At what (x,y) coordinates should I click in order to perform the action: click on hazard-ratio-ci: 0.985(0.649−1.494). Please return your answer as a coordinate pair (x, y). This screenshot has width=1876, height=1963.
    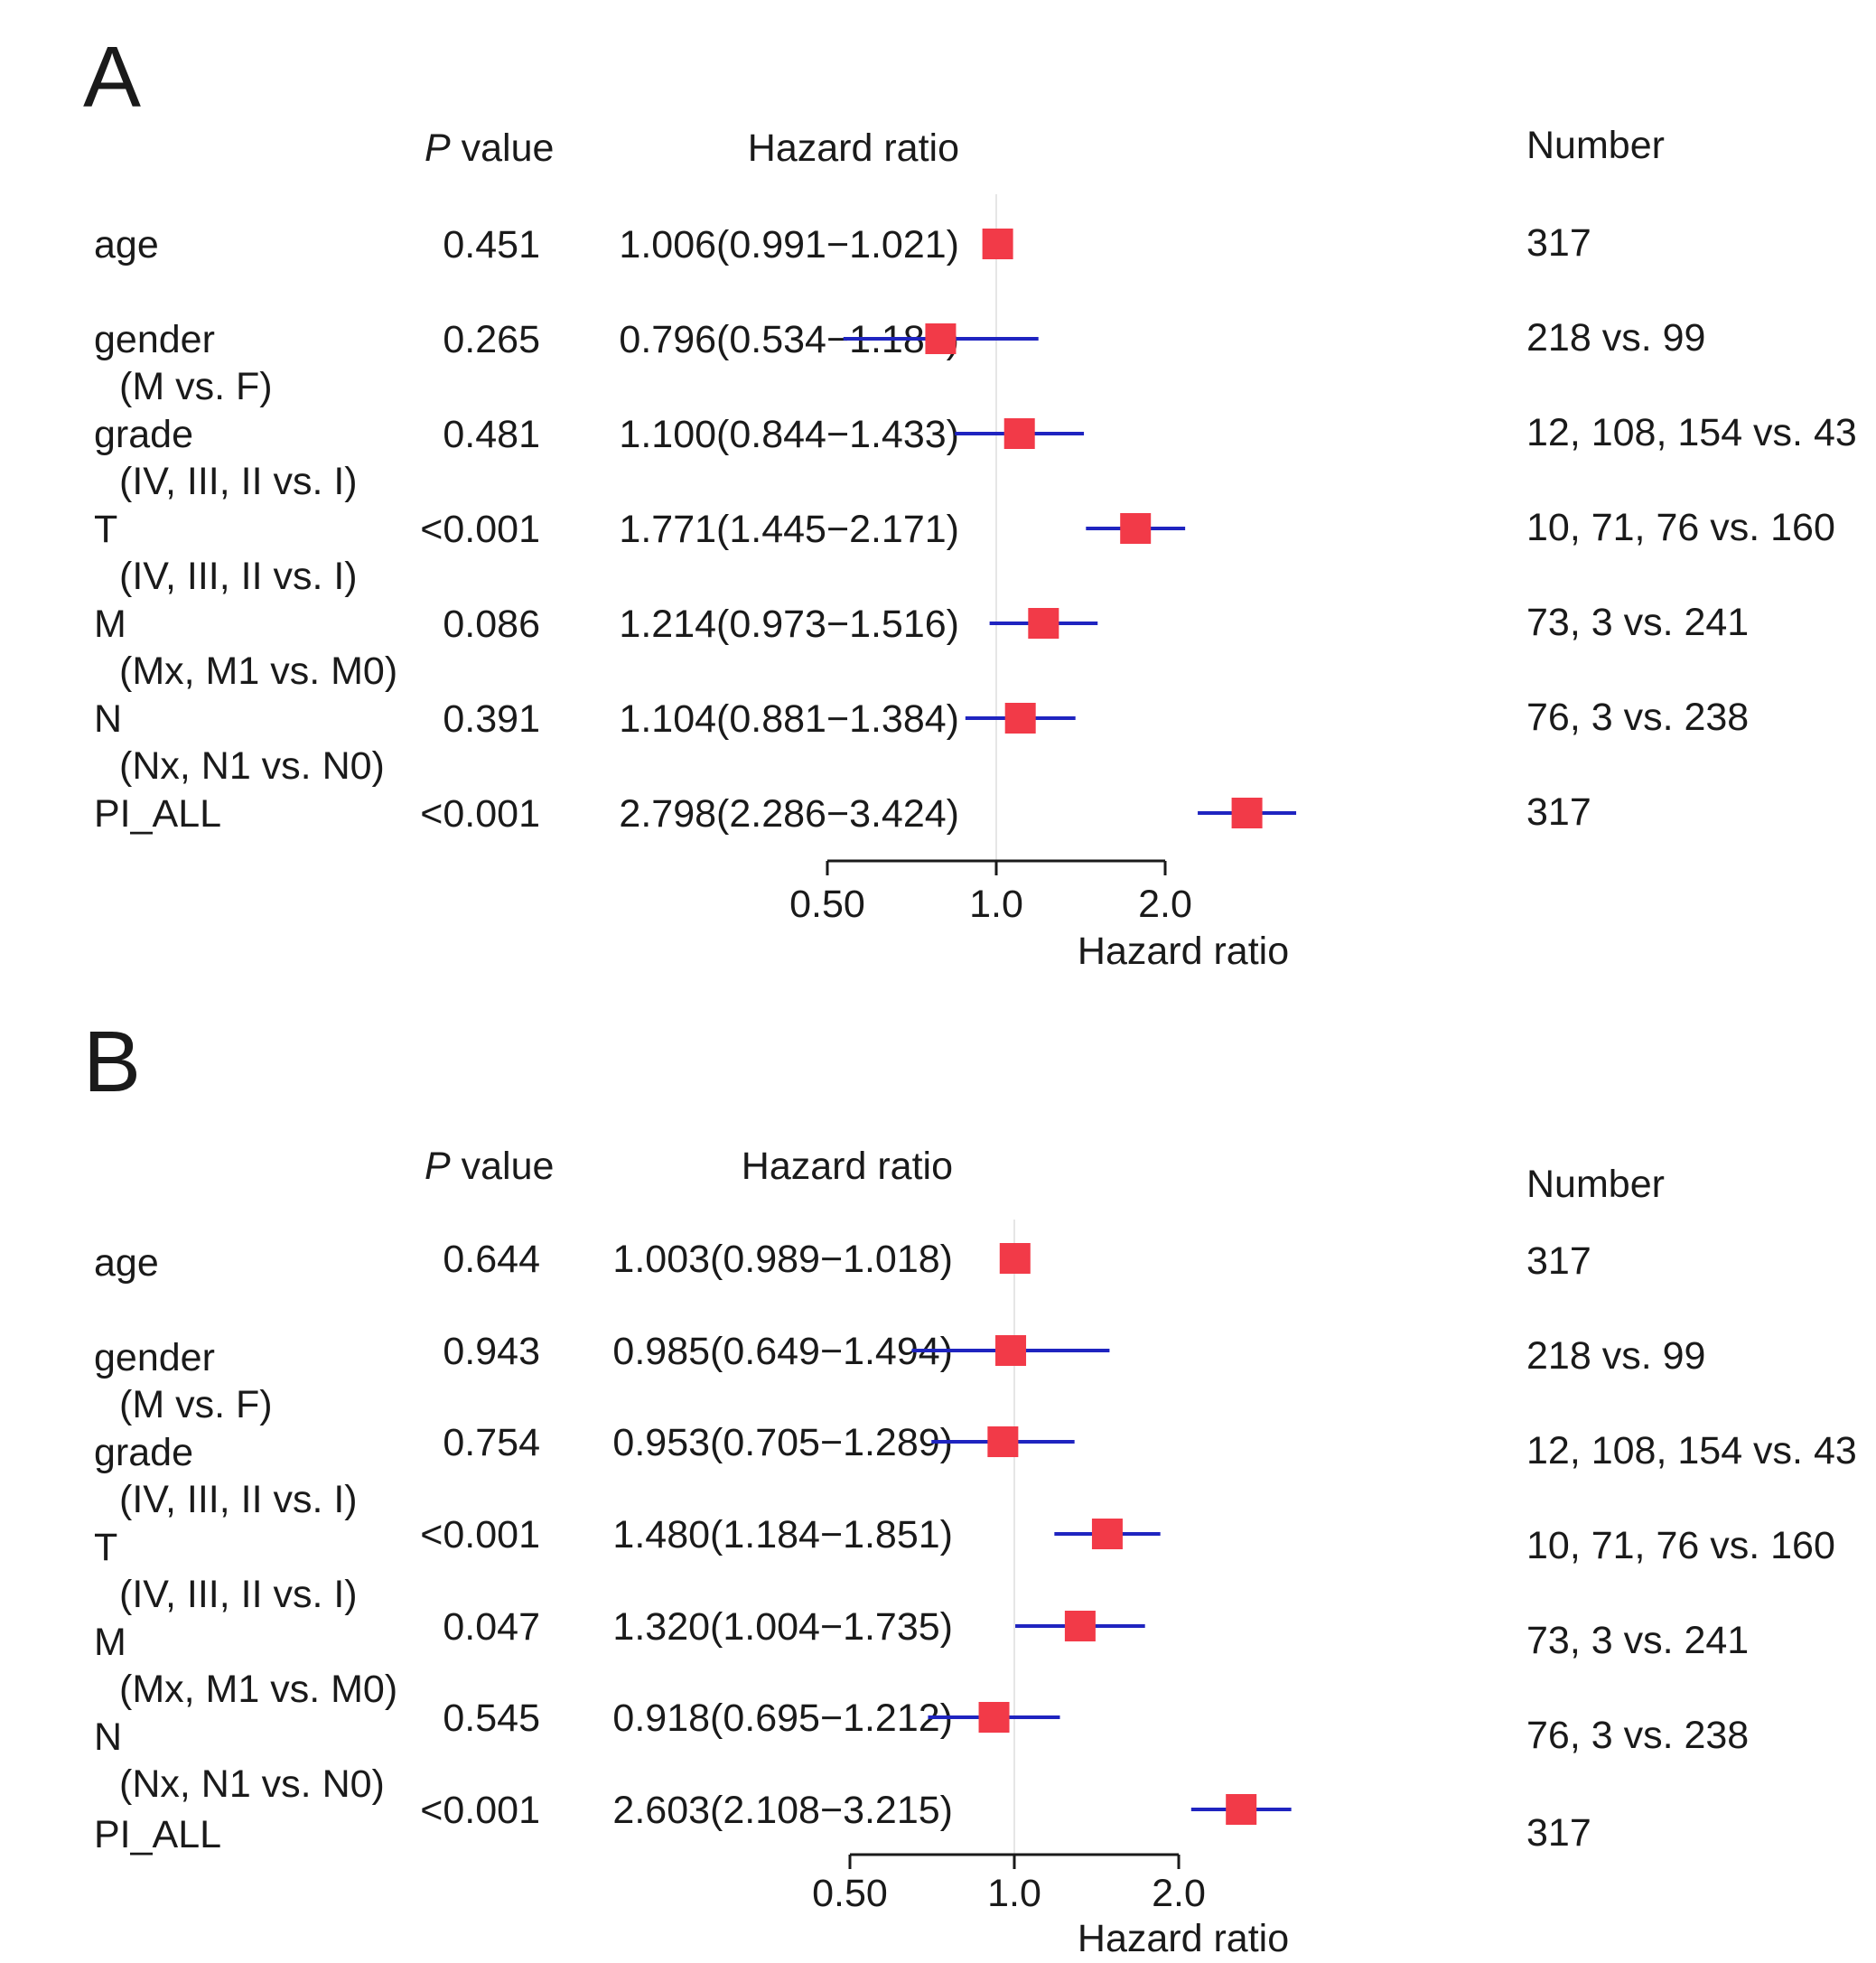
    Looking at the image, I should click on (782, 1351).